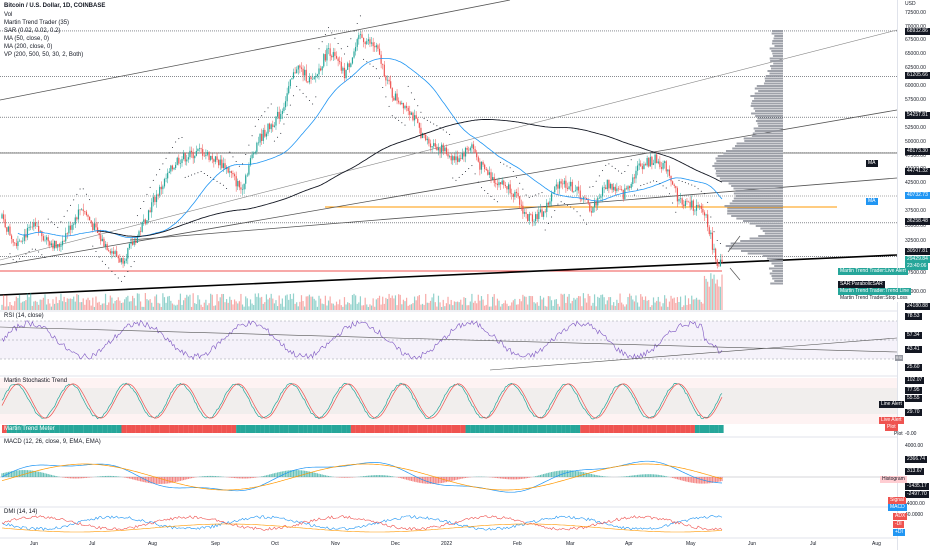 Image resolution: width=932 pixels, height=550 pixels. What do you see at coordinates (21, 512) in the screenshot?
I see `dmi-pane-title: DMI (14, 14)` at bounding box center [21, 512].